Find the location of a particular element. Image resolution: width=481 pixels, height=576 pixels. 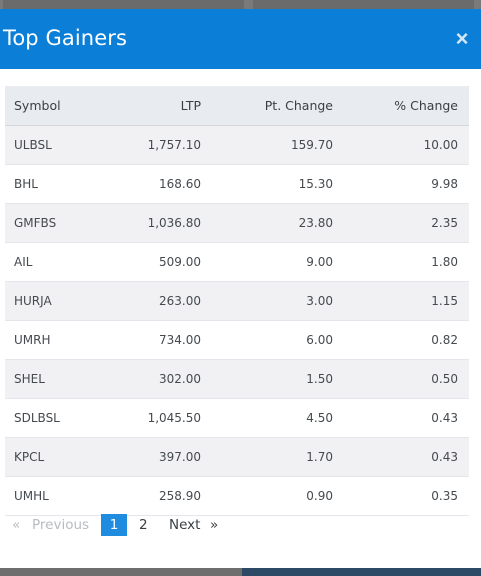

cell-ltp: 1,036.80 is located at coordinates (156, 223).